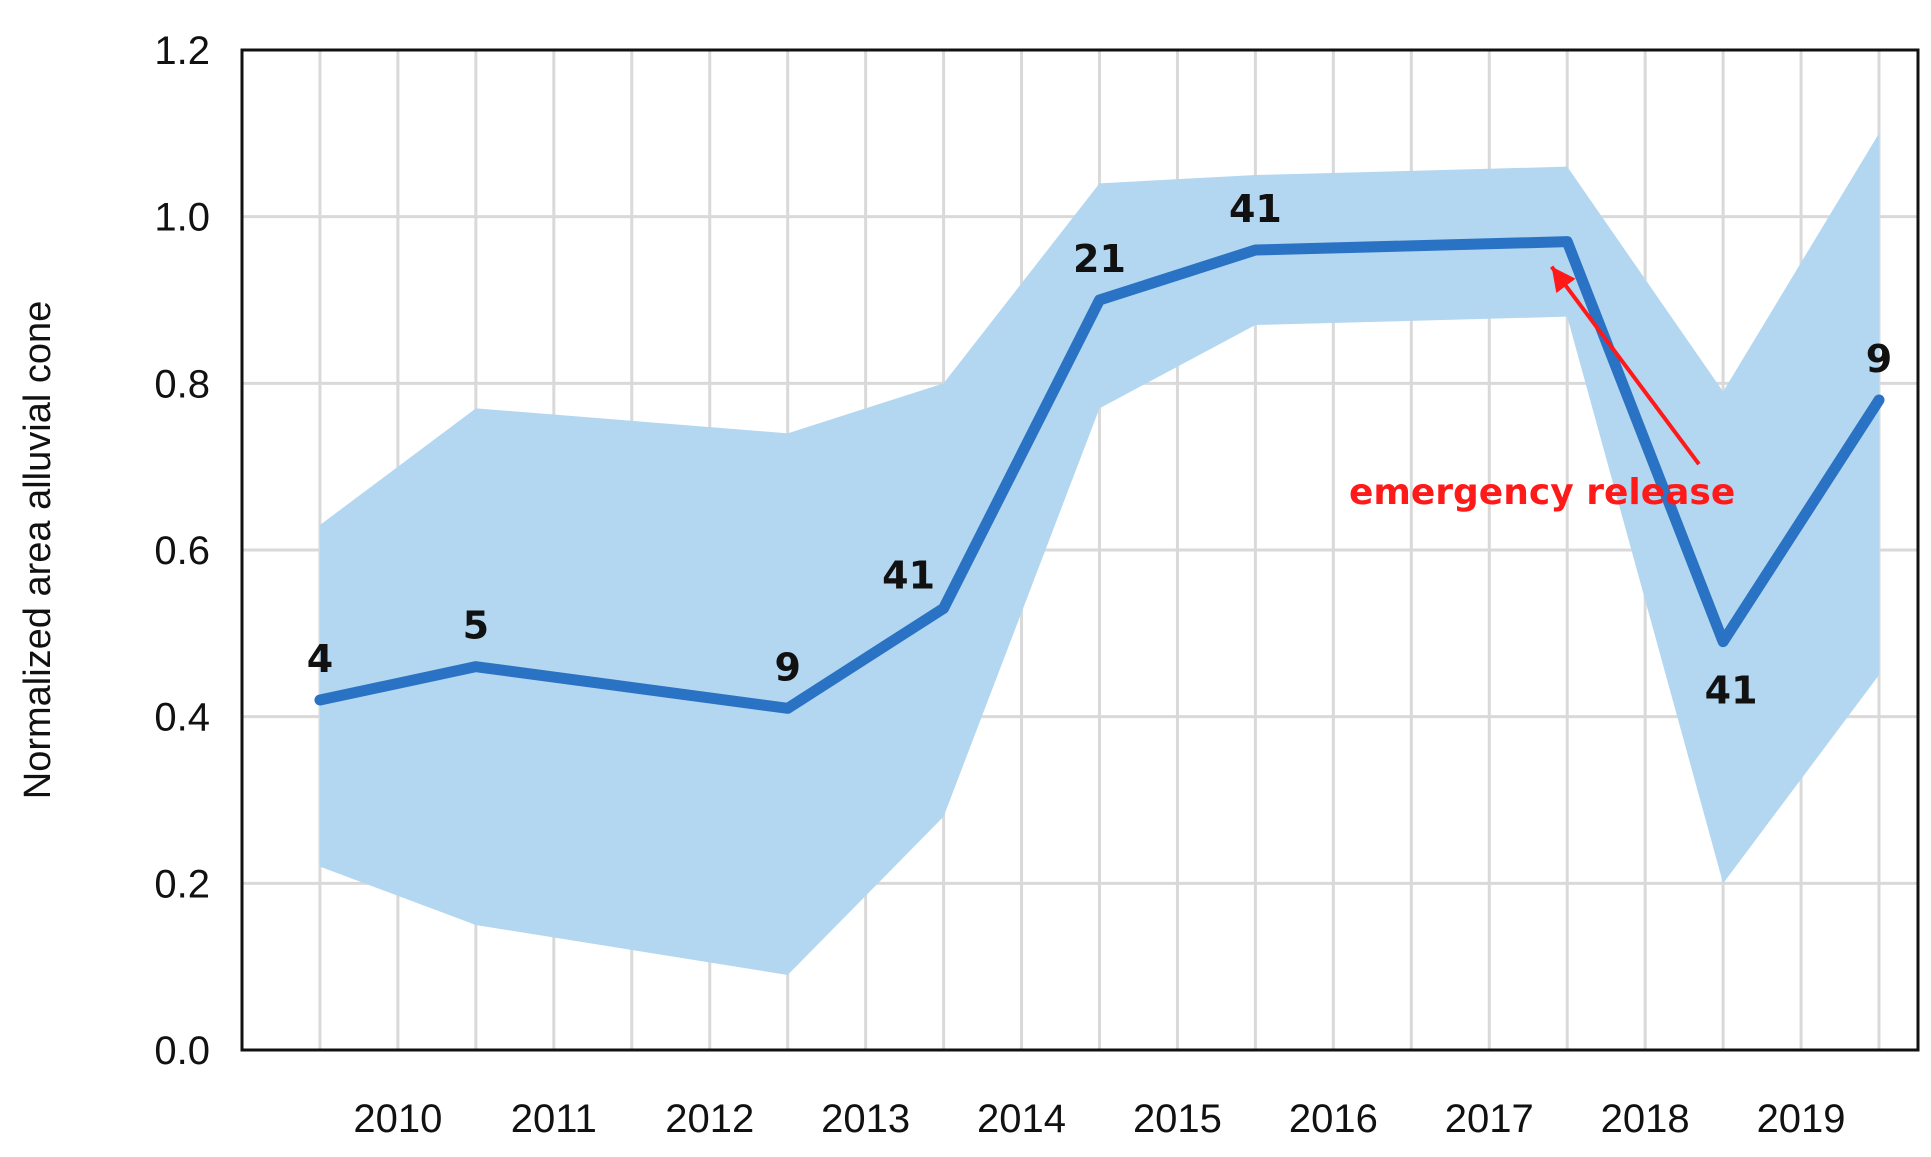  Describe the element at coordinates (182, 1051) in the screenshot. I see `y-tick-label: 0.0` at that location.